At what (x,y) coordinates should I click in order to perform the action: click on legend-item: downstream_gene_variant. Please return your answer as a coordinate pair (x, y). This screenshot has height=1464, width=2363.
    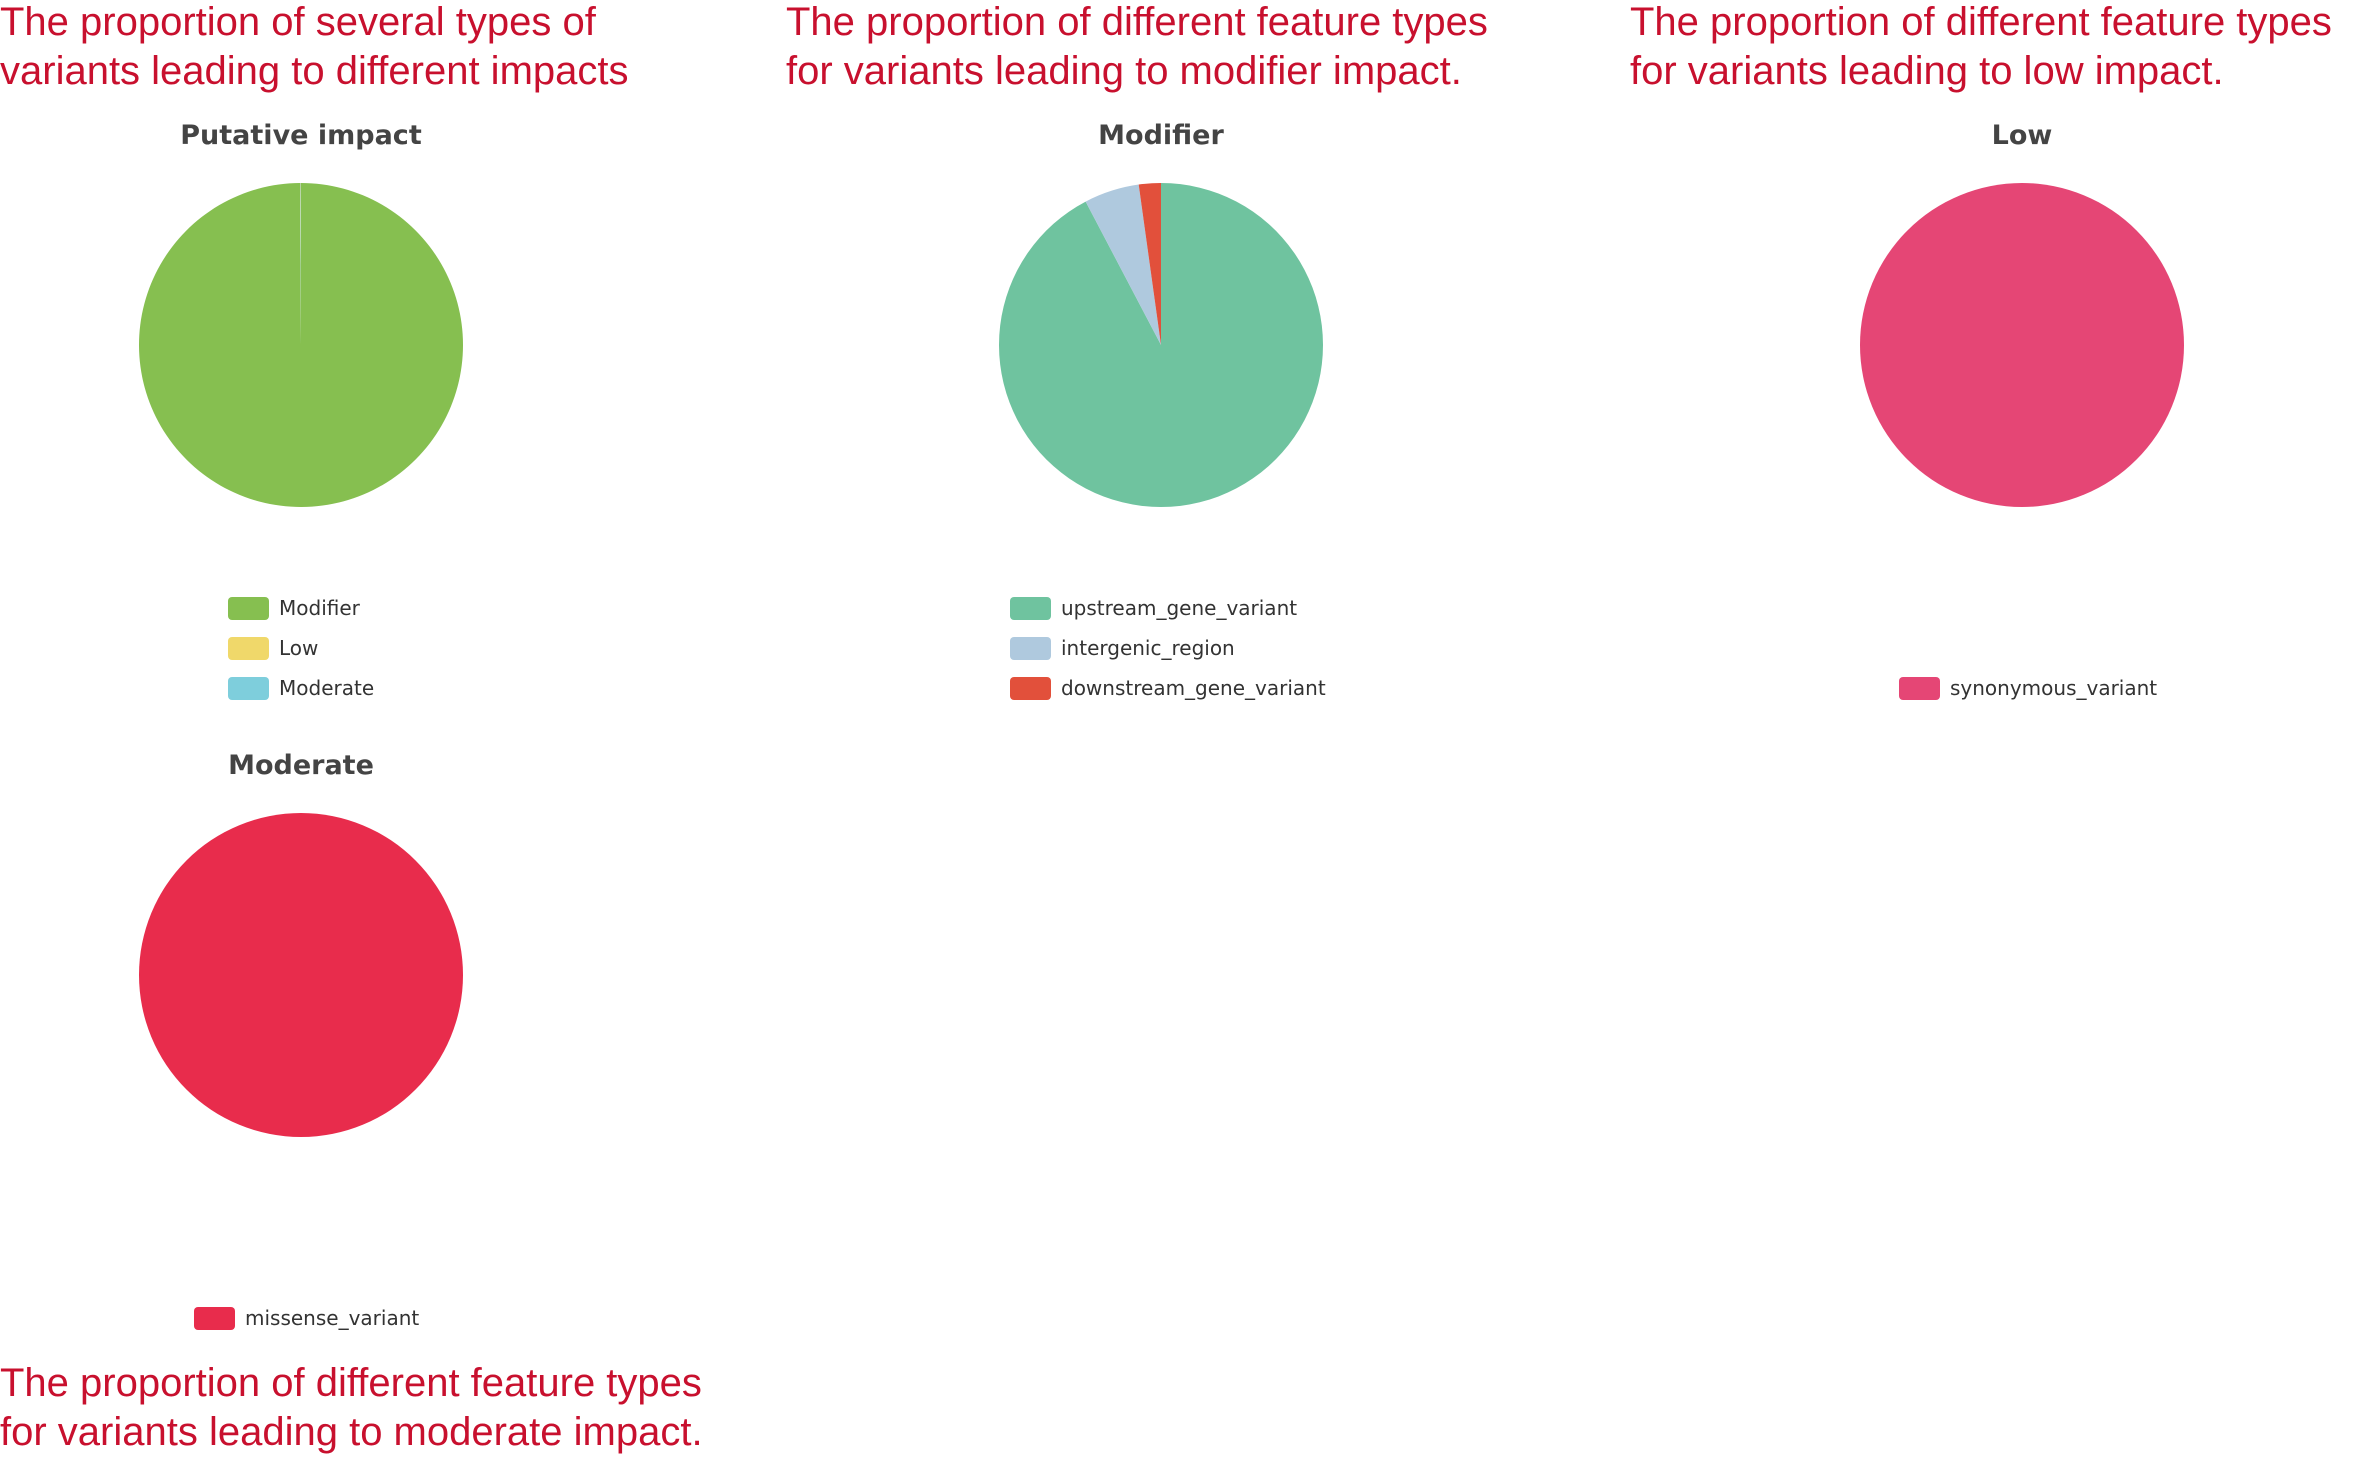
    Looking at the image, I should click on (1168, 688).